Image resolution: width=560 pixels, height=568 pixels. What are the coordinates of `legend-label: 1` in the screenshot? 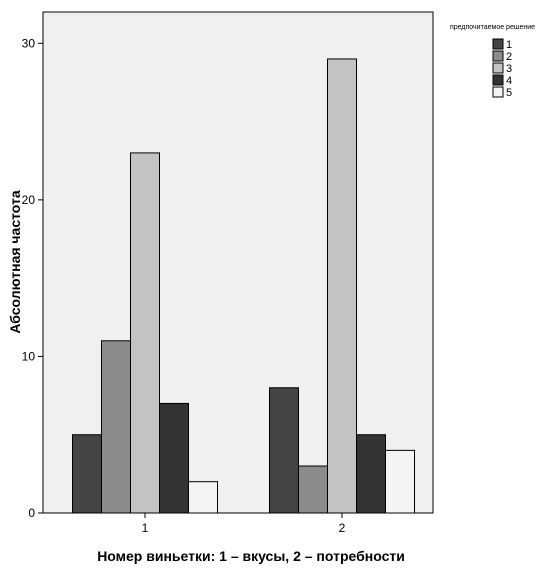 It's located at (509, 45).